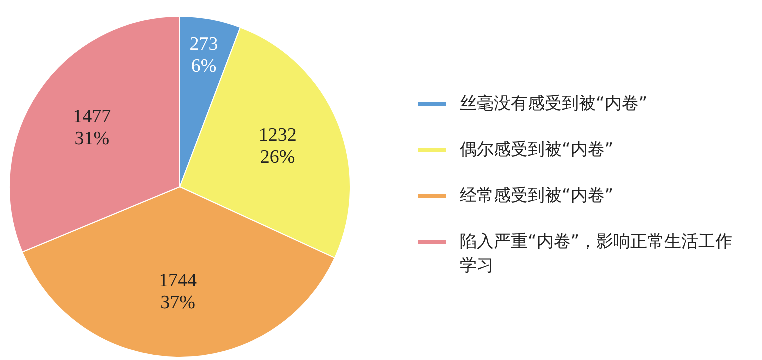 The width and height of the screenshot is (762, 360). I want to click on legend-label: 经常感受到被“内卷”, so click(537, 196).